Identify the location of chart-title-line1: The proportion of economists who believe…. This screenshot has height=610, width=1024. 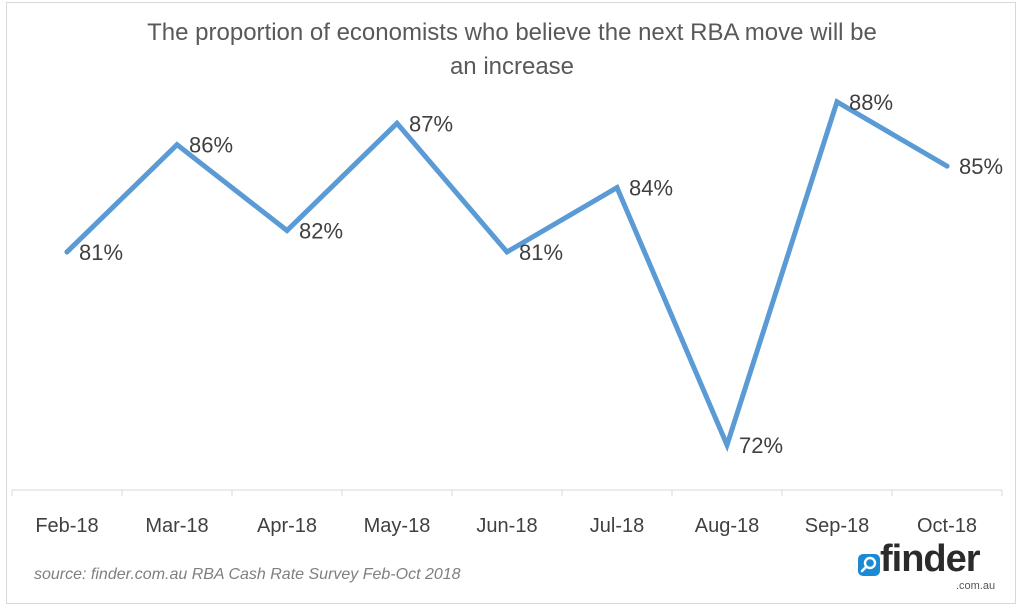
(512, 32).